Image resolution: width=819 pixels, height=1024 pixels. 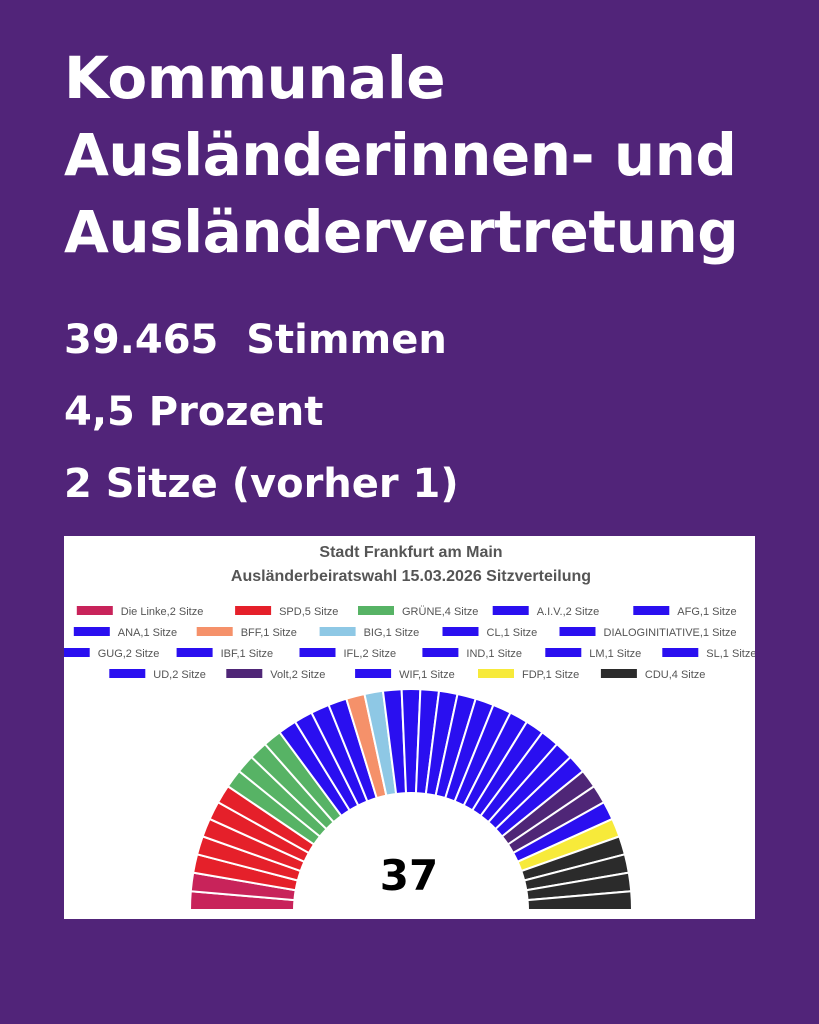 I want to click on legend-label: IFL,2 Sitze, so click(x=370, y=654).